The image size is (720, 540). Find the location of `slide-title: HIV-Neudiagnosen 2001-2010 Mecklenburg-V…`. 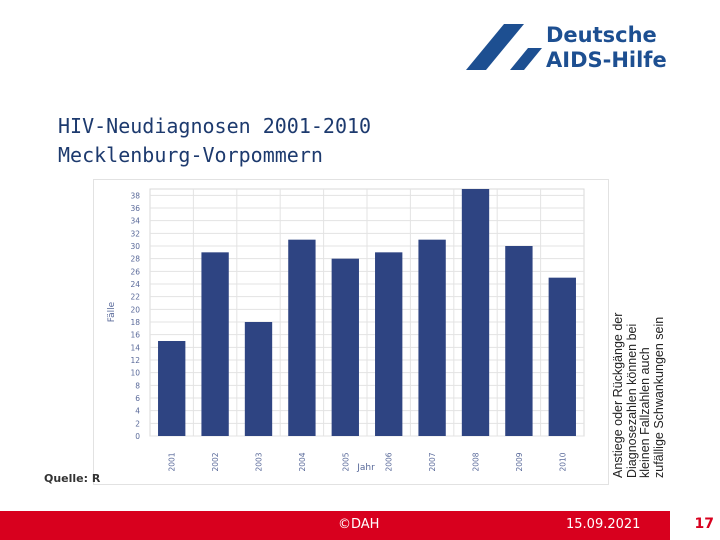

slide-title: HIV-Neudiagnosen 2001-2010 Mecklenburg-V… is located at coordinates (278, 141).